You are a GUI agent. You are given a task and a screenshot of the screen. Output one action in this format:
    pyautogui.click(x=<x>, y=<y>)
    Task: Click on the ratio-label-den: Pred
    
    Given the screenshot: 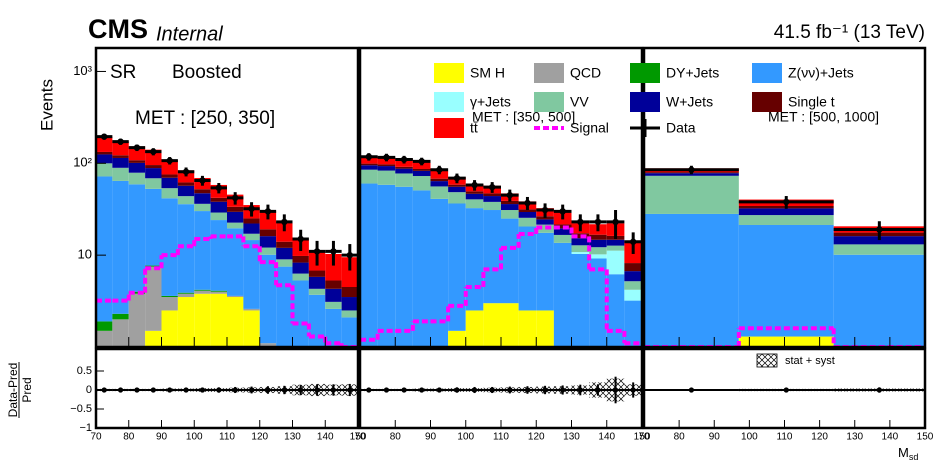 What is the action you would take?
    pyautogui.click(x=27, y=389)
    